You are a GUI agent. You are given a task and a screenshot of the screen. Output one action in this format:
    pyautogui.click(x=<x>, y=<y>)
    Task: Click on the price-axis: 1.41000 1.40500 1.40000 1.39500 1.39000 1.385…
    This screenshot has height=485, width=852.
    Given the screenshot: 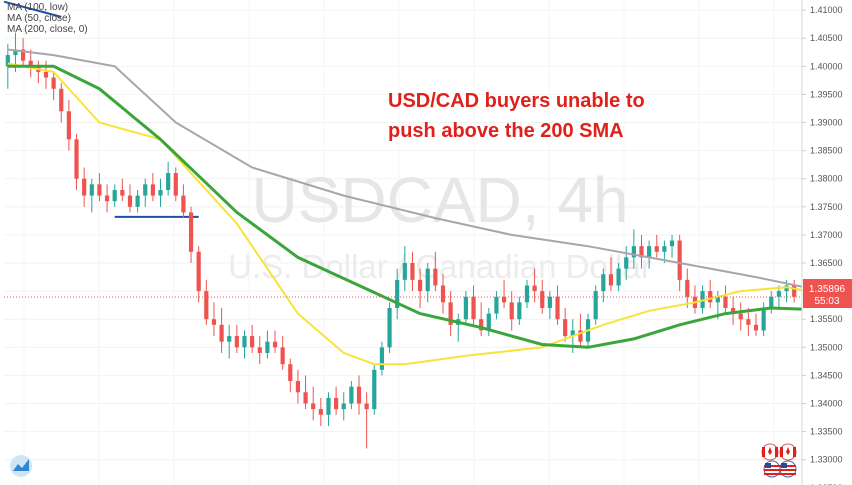 What is the action you would take?
    pyautogui.click(x=822, y=242)
    